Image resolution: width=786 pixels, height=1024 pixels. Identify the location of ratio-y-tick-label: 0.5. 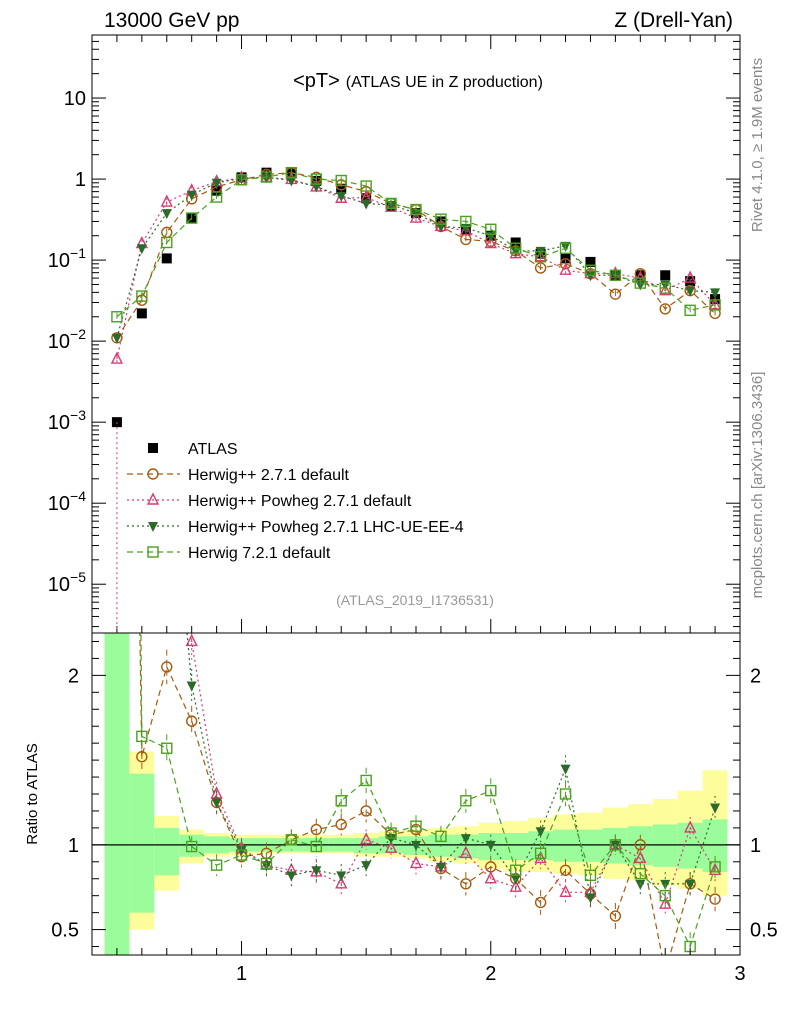
(65, 931).